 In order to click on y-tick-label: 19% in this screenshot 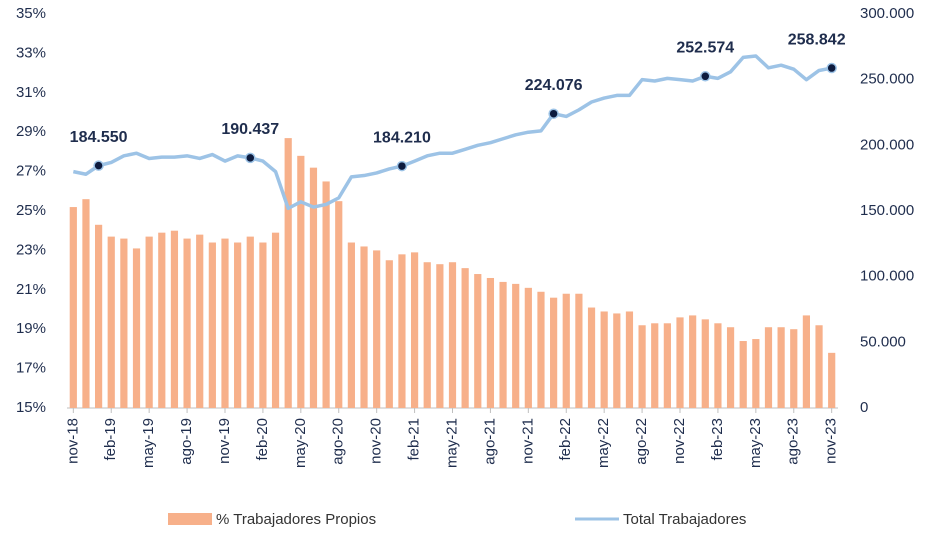, I will do `click(31, 328)`.